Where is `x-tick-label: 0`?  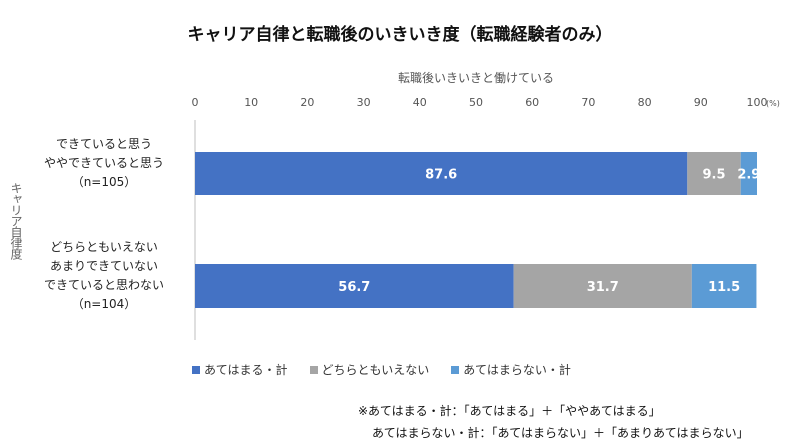
x-tick-label: 0 is located at coordinates (195, 102).